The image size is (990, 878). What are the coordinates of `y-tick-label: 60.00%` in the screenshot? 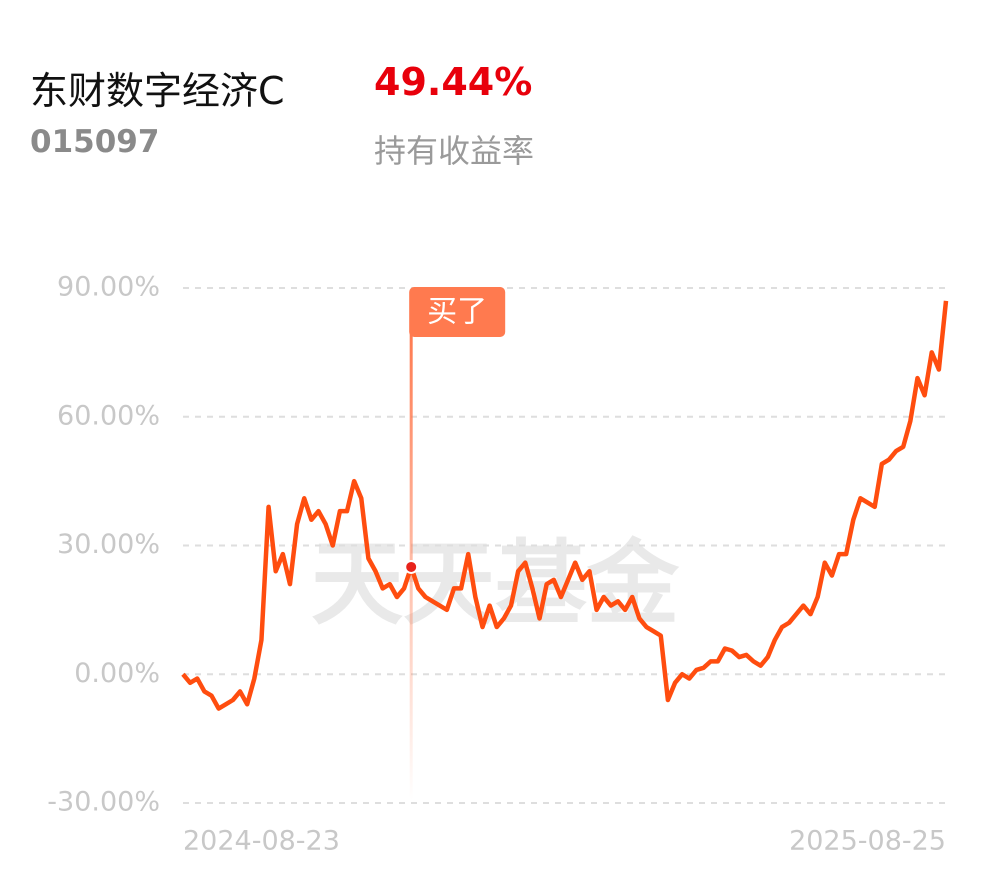 It's located at (108, 415).